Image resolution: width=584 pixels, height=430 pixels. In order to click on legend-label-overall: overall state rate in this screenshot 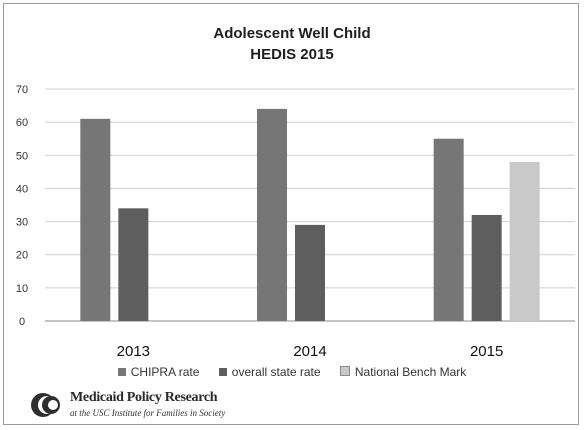, I will do `click(276, 372)`.